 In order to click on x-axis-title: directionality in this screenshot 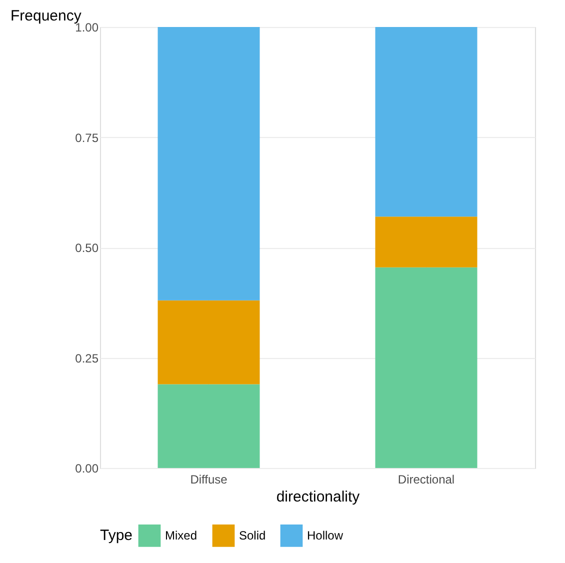, I will do `click(318, 497)`.